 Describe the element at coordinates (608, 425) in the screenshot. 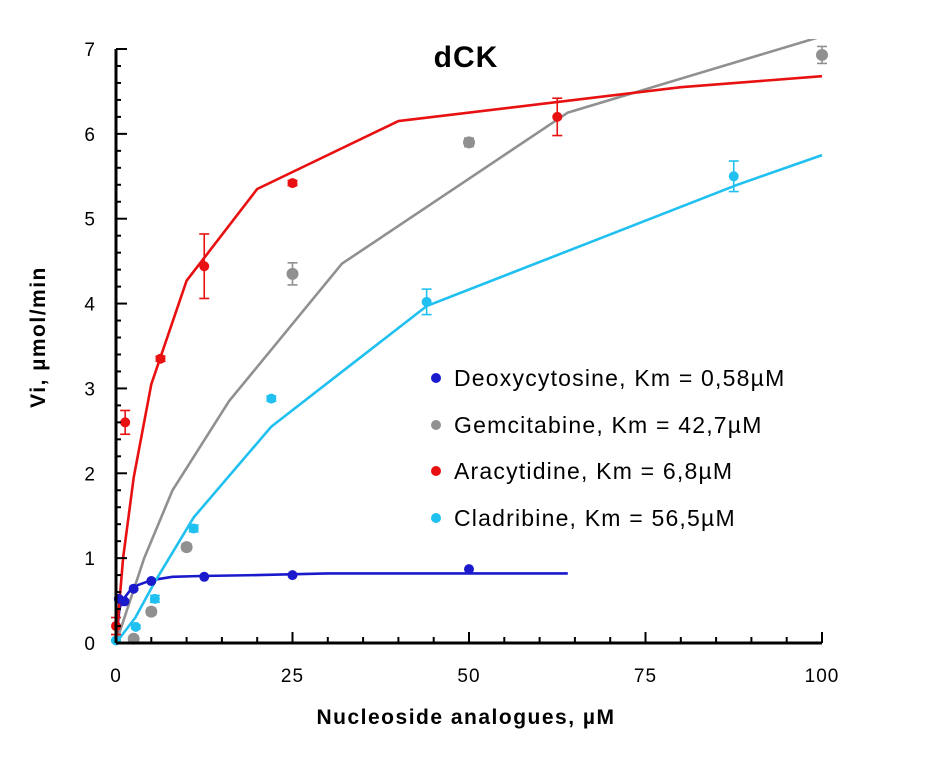

I see `legend-label: Gemcitabine, Km = 42,7µM` at that location.